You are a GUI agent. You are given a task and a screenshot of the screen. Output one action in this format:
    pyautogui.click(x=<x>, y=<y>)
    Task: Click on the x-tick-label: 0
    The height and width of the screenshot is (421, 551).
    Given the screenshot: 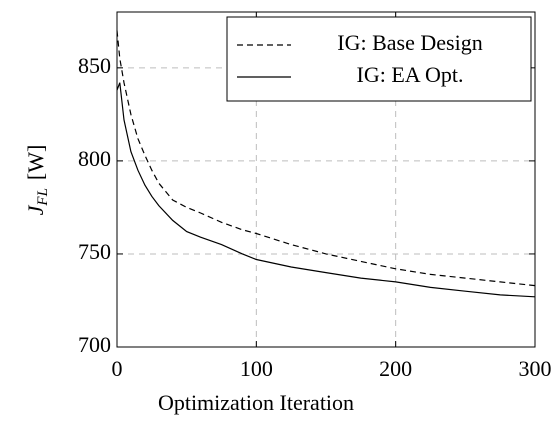 What is the action you would take?
    pyautogui.click(x=117, y=368)
    